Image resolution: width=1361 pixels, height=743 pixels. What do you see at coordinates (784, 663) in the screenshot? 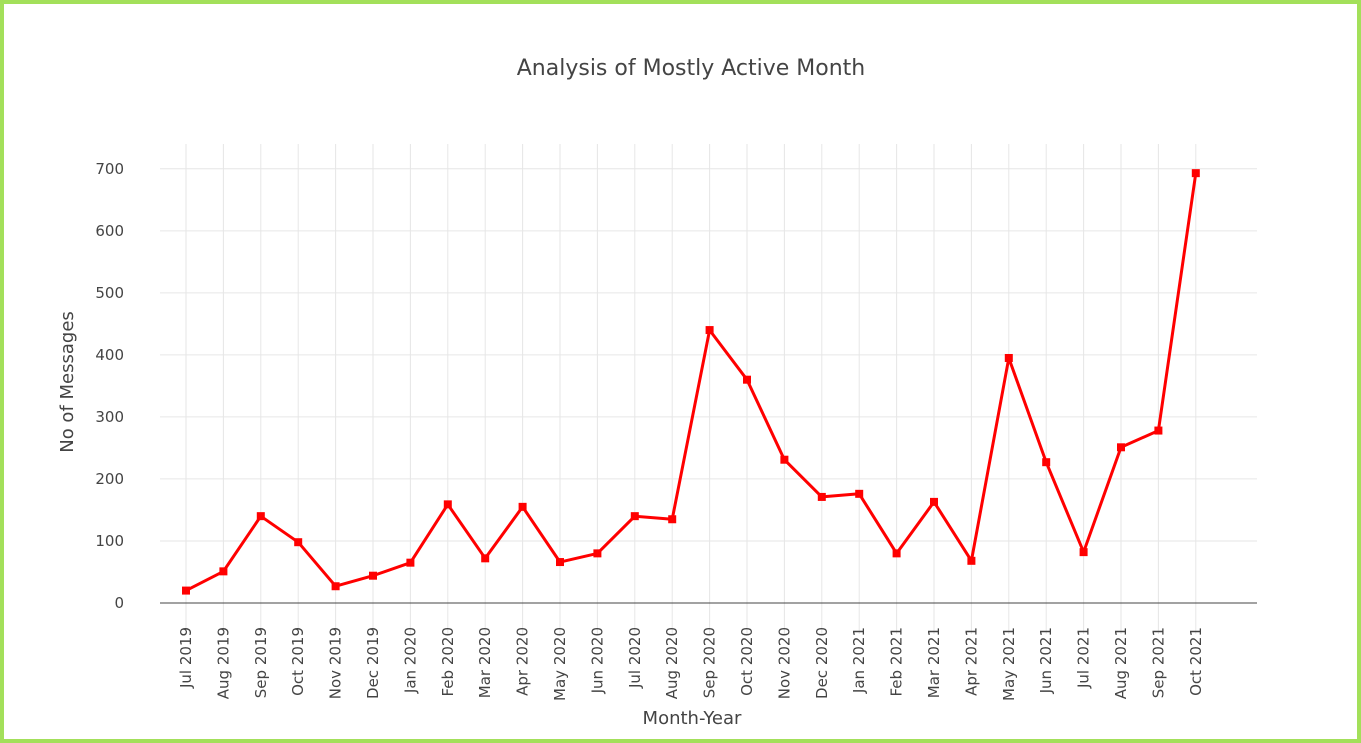
I see `x-tick-label: Nov 2020` at bounding box center [784, 663].